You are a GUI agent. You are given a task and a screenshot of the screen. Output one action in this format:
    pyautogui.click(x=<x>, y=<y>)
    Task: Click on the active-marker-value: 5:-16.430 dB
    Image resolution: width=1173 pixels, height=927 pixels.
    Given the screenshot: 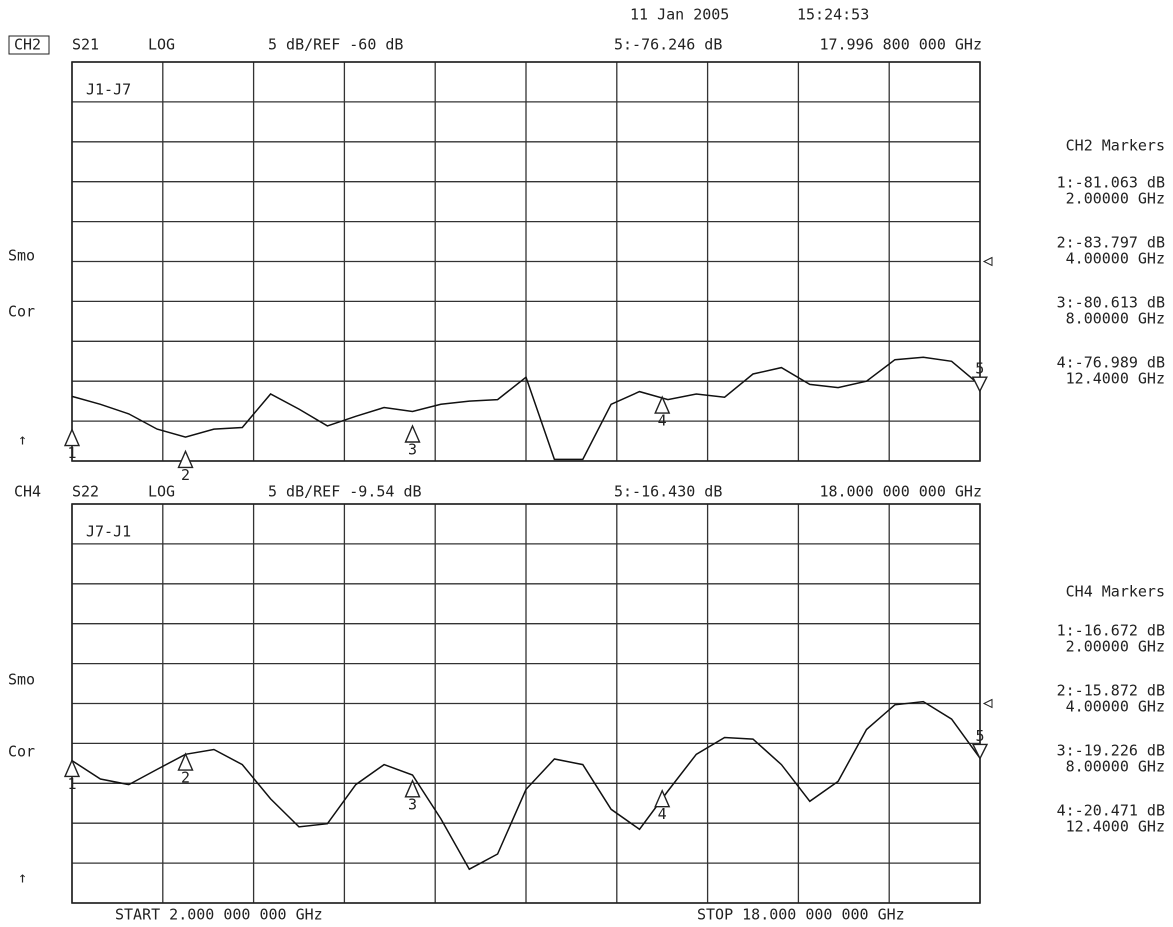 What is the action you would take?
    pyautogui.click(x=668, y=492)
    